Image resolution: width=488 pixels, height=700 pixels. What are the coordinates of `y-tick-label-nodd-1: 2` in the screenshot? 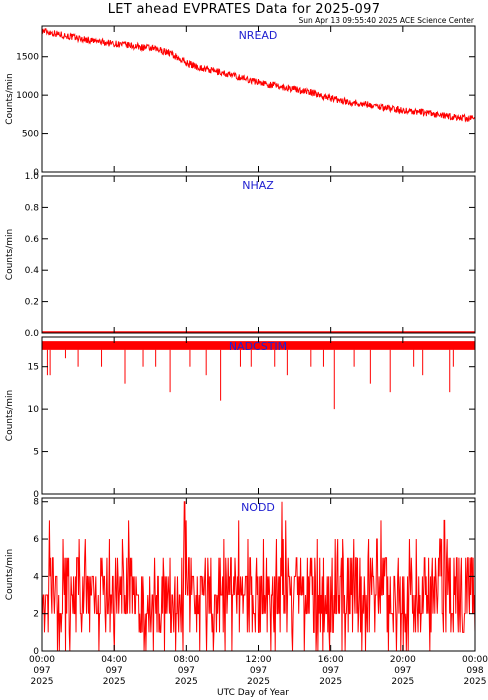 It's located at (36, 615).